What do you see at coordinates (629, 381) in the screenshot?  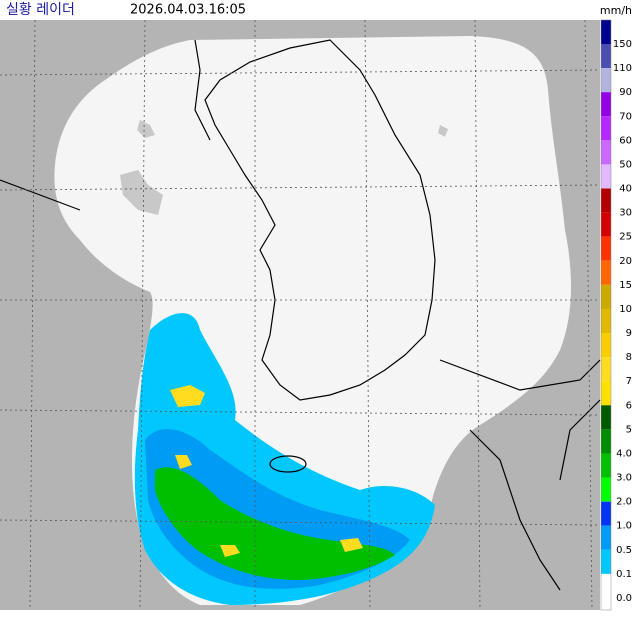 I see `legend-label: 7` at bounding box center [629, 381].